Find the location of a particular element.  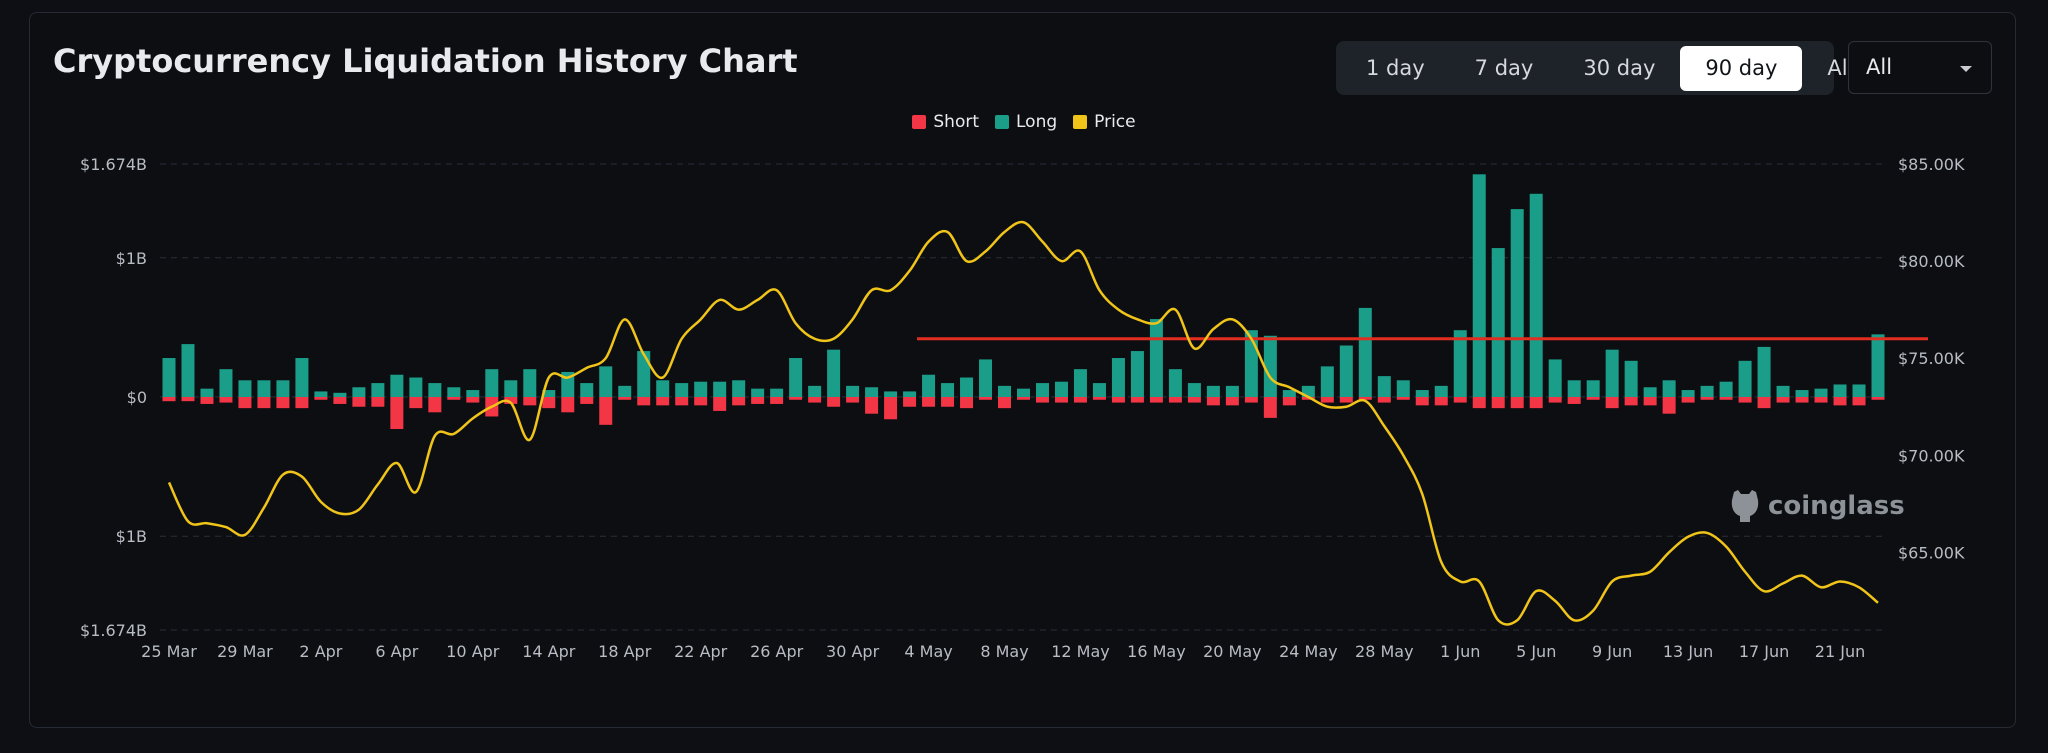

y-right-tick-label: $70.00K is located at coordinates (1931, 455).